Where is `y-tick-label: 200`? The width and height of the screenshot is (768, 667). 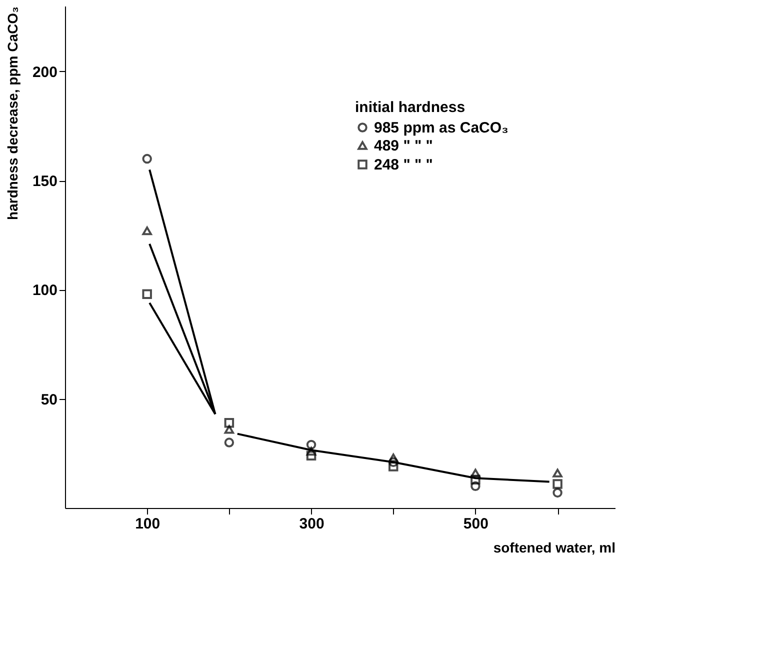 y-tick-label: 200 is located at coordinates (45, 72).